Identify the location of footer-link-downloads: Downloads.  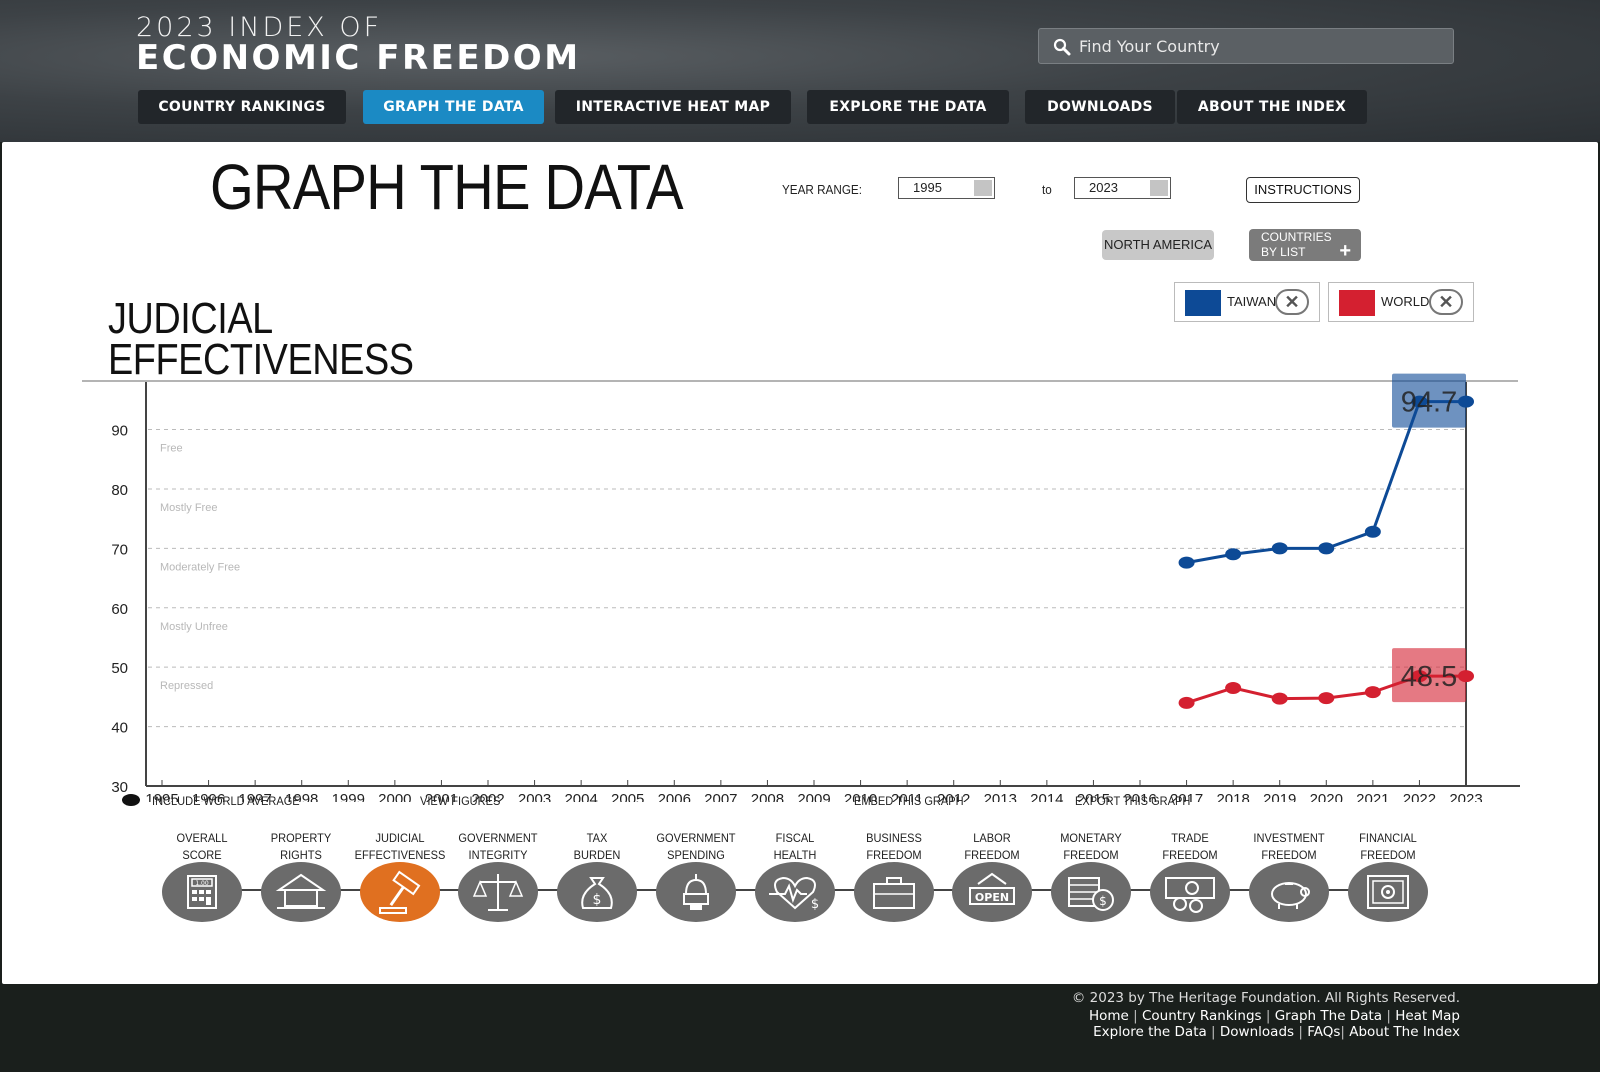
(1257, 1032).